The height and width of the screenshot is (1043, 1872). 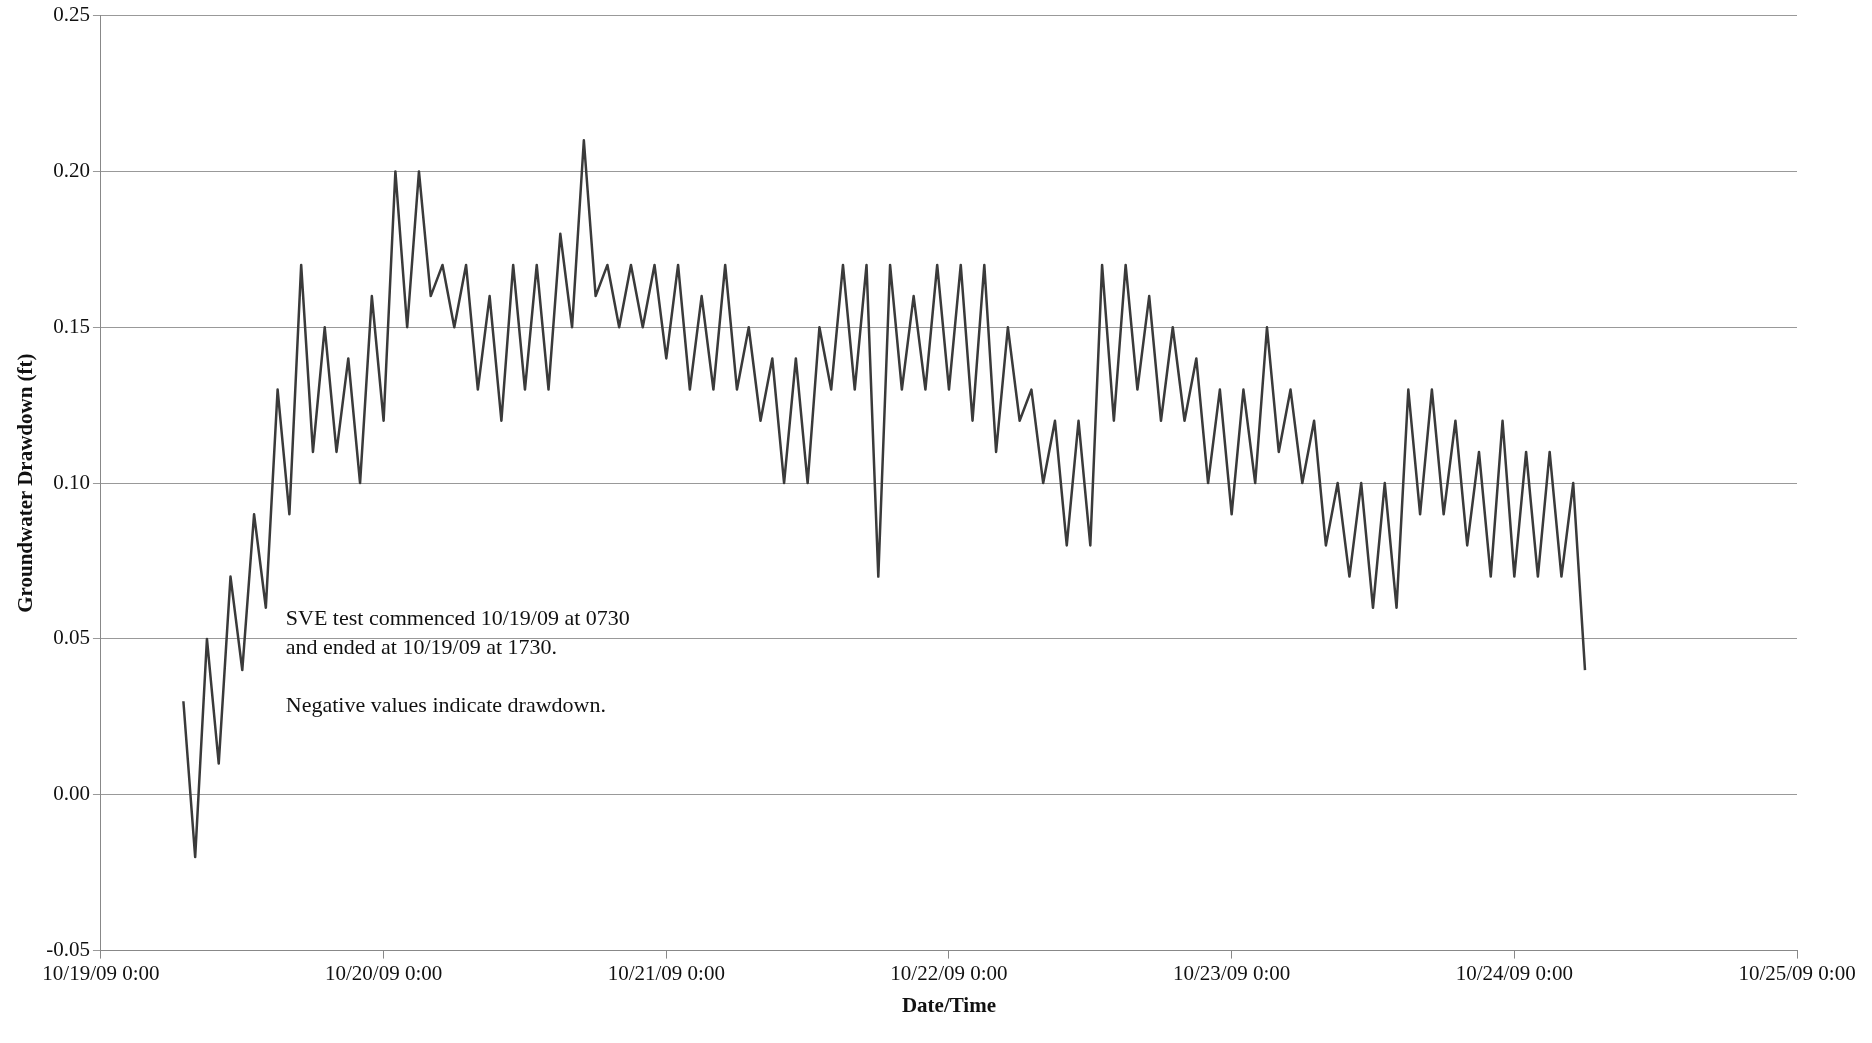 I want to click on y-tick-label: 0.10, so click(x=71, y=481).